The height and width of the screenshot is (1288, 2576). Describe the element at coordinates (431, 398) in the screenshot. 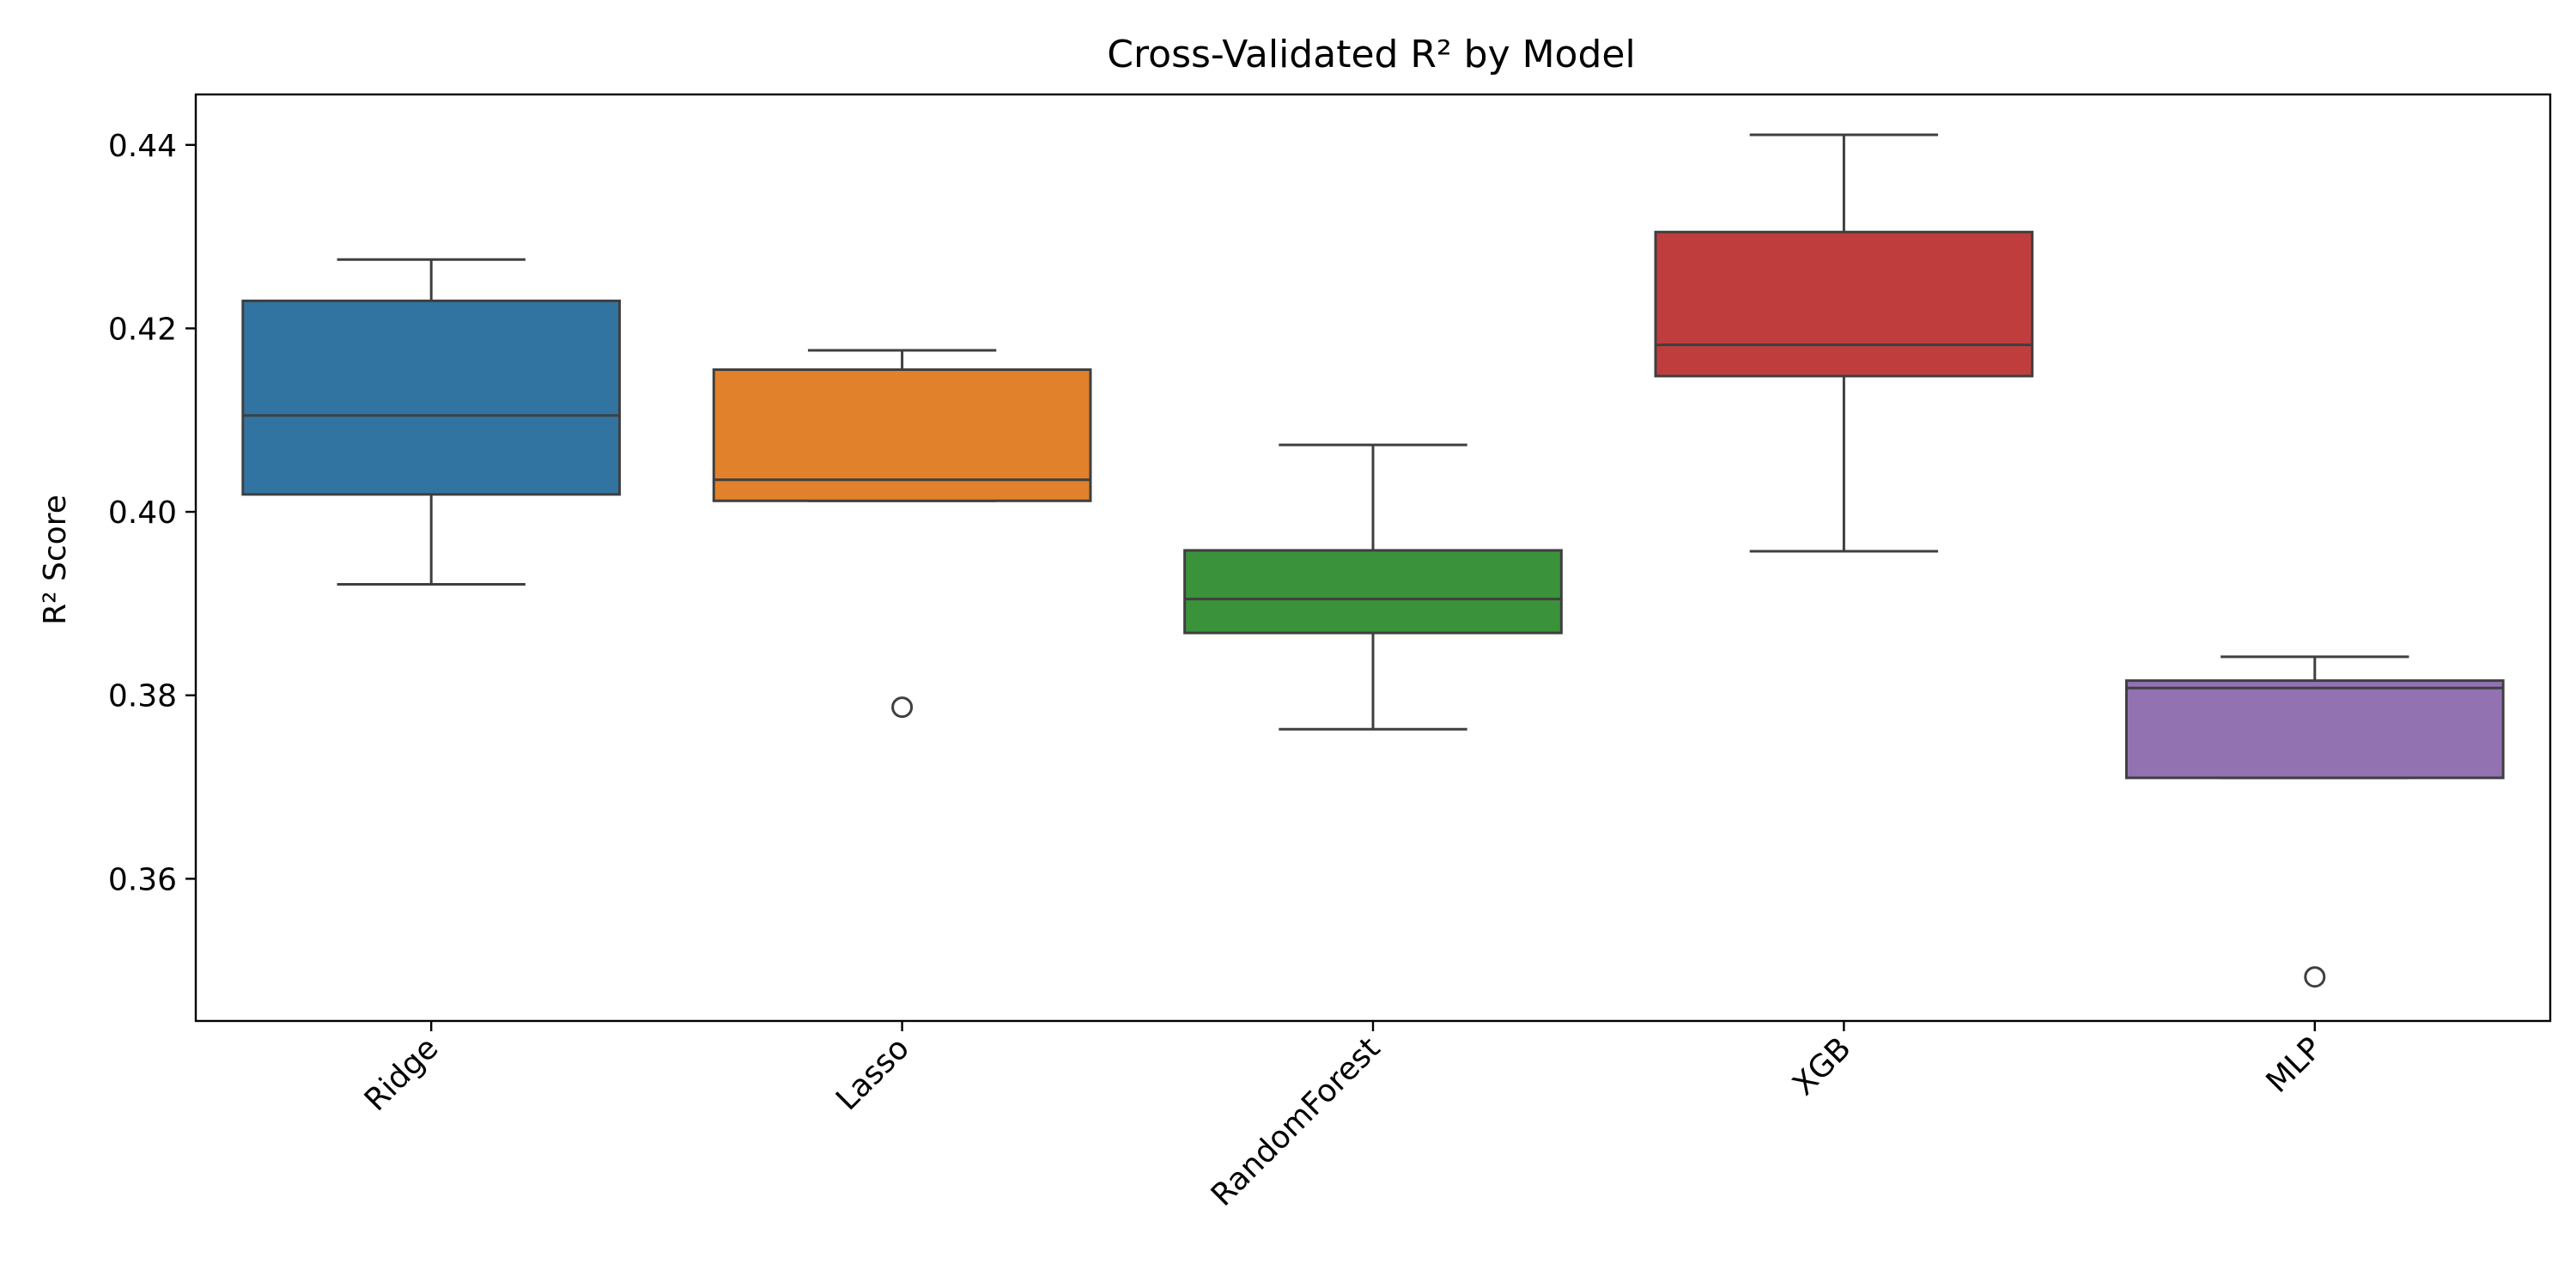

I see `box-ridge` at that location.